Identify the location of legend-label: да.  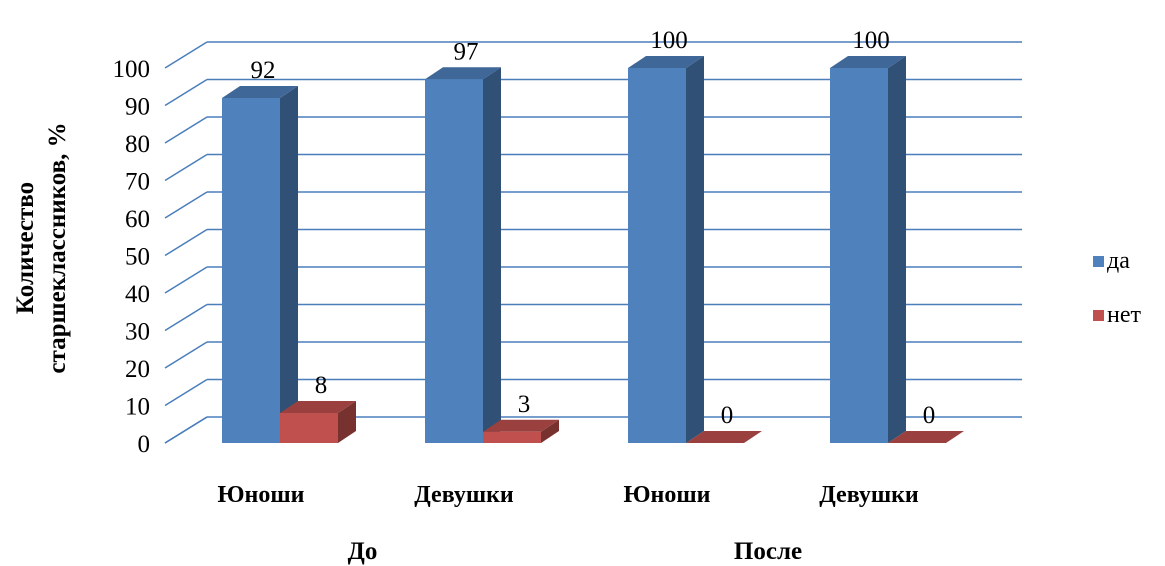
(1118, 261).